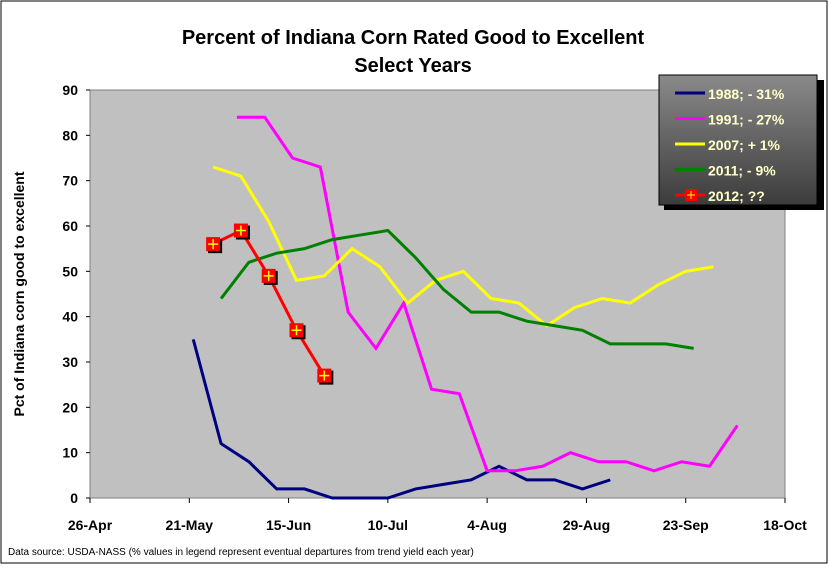 The height and width of the screenshot is (570, 829). I want to click on y-tick-label: 20, so click(70, 407).